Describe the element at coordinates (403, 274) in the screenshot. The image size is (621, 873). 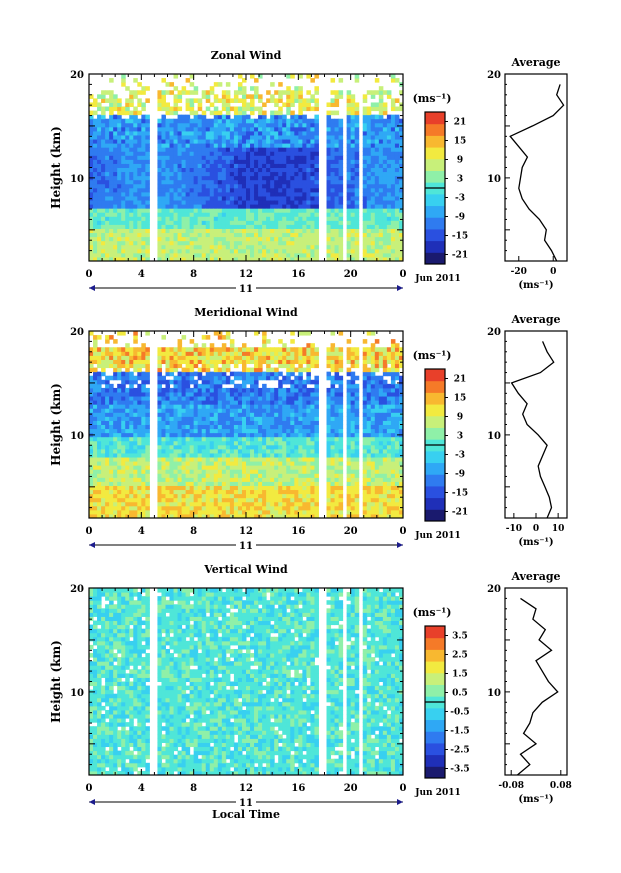
I see `x-tick-label: 0` at that location.